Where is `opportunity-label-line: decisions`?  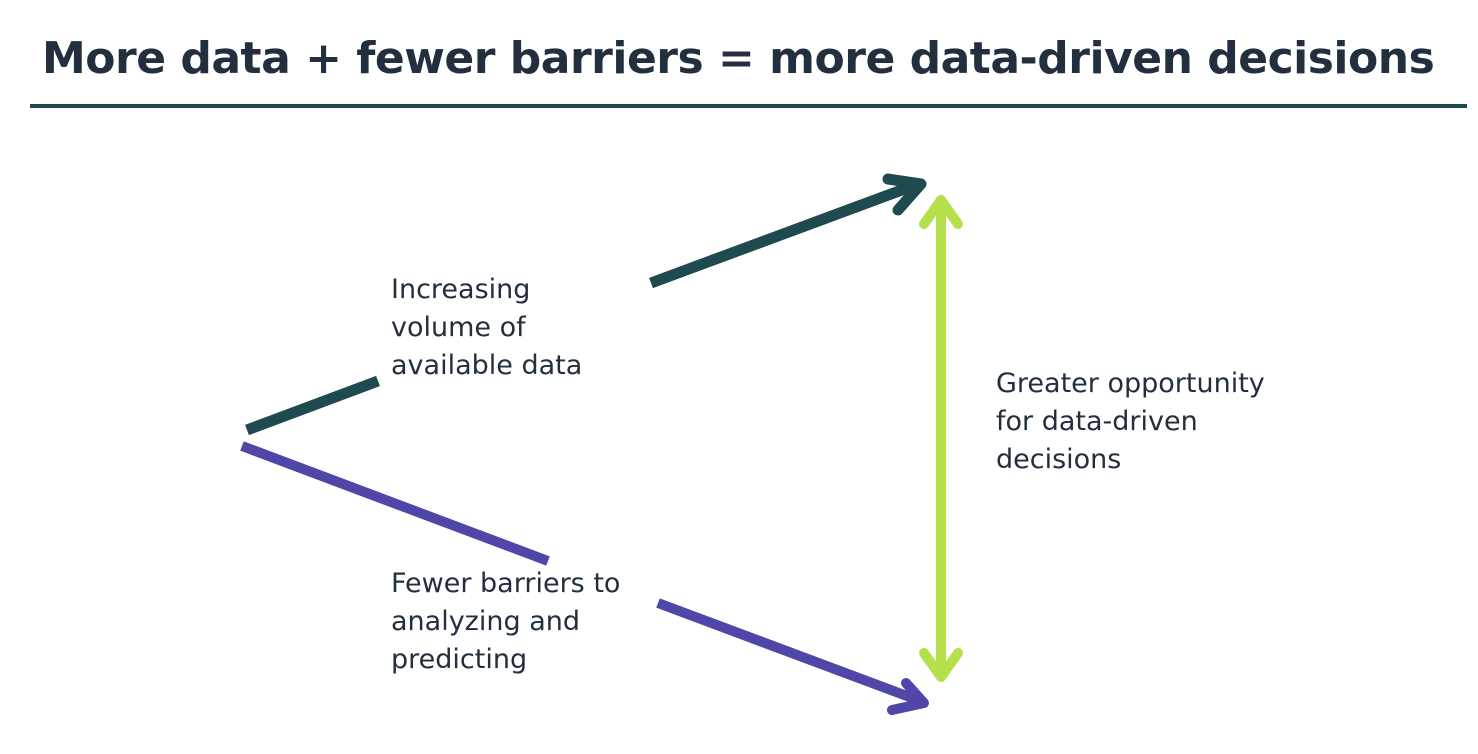 opportunity-label-line: decisions is located at coordinates (1059, 459).